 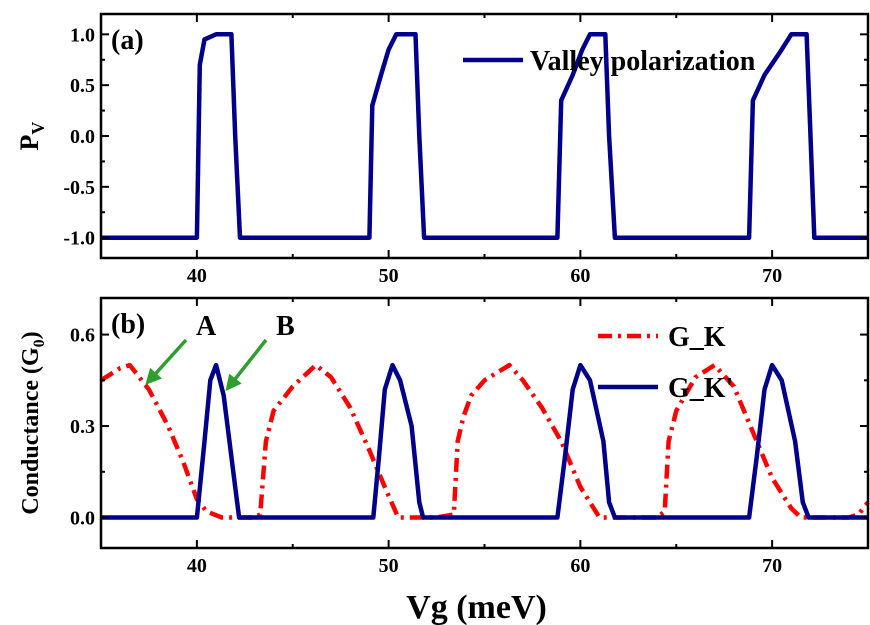 What do you see at coordinates (127, 40) in the screenshot?
I see `panel-a-label: (a)` at bounding box center [127, 40].